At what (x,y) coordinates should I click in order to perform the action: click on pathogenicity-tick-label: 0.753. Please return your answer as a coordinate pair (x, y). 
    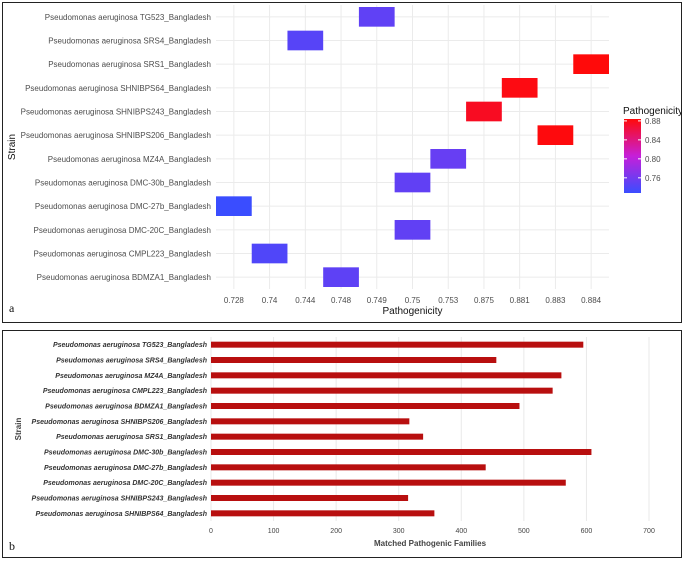
    Looking at the image, I should click on (448, 300).